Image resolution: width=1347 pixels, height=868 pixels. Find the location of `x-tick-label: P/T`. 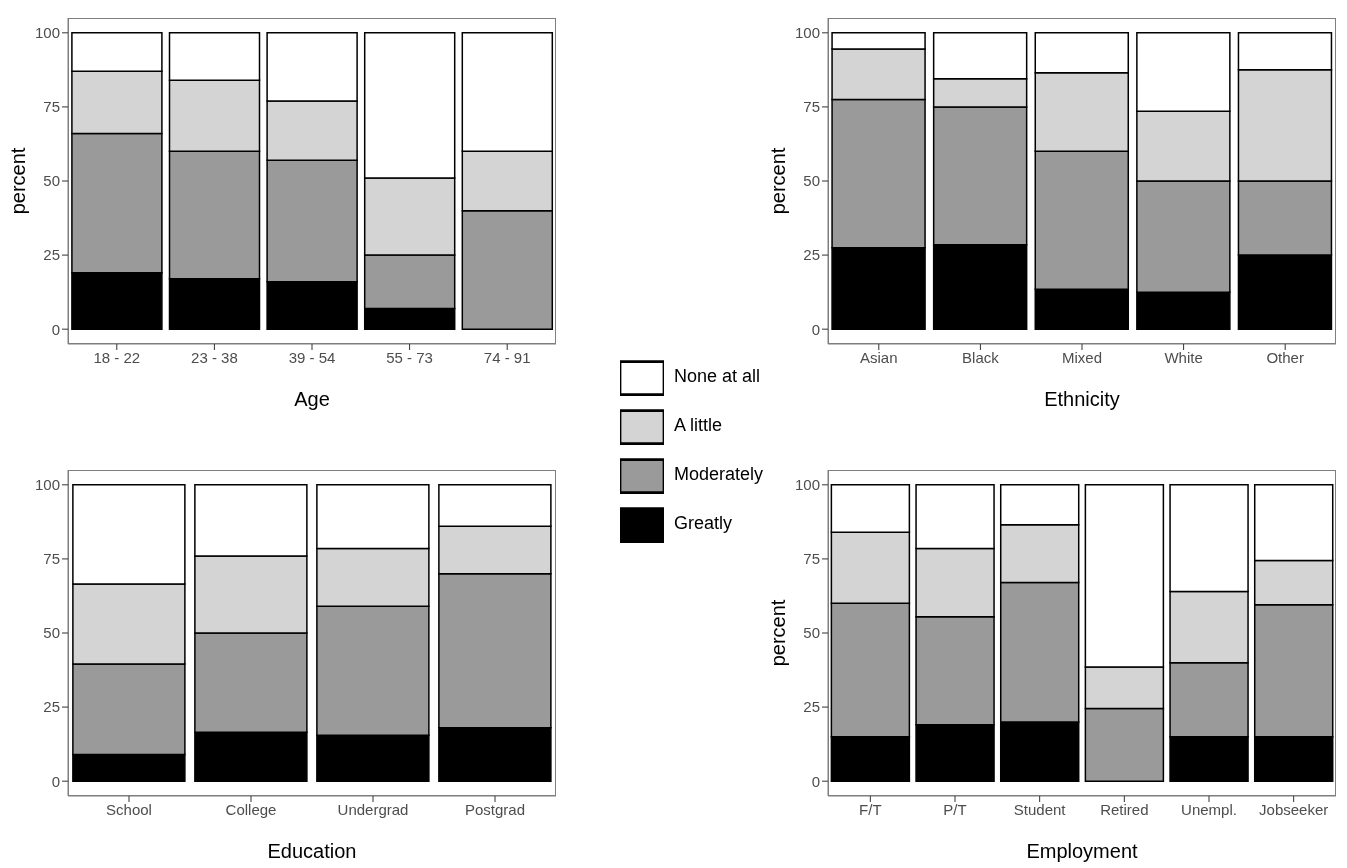

x-tick-label: P/T is located at coordinates (955, 809).